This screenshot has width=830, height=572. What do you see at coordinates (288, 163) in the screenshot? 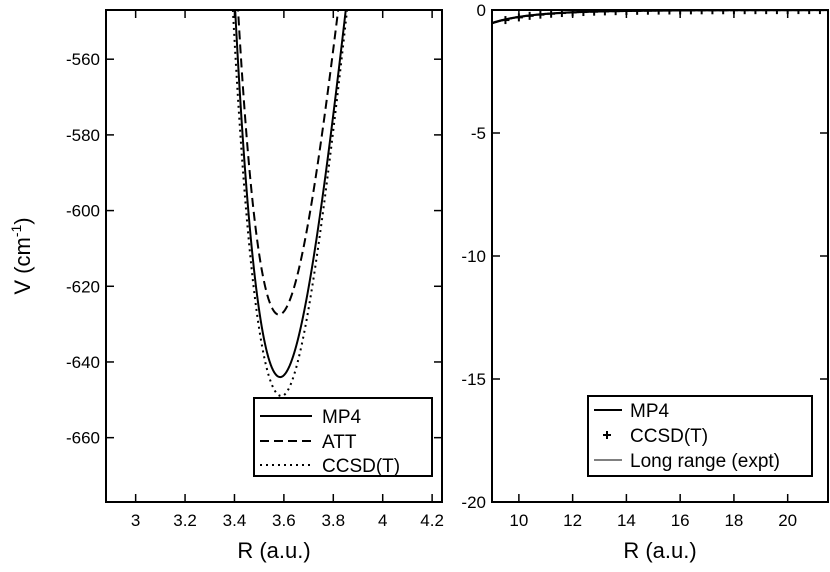
I see `curve-att` at bounding box center [288, 163].